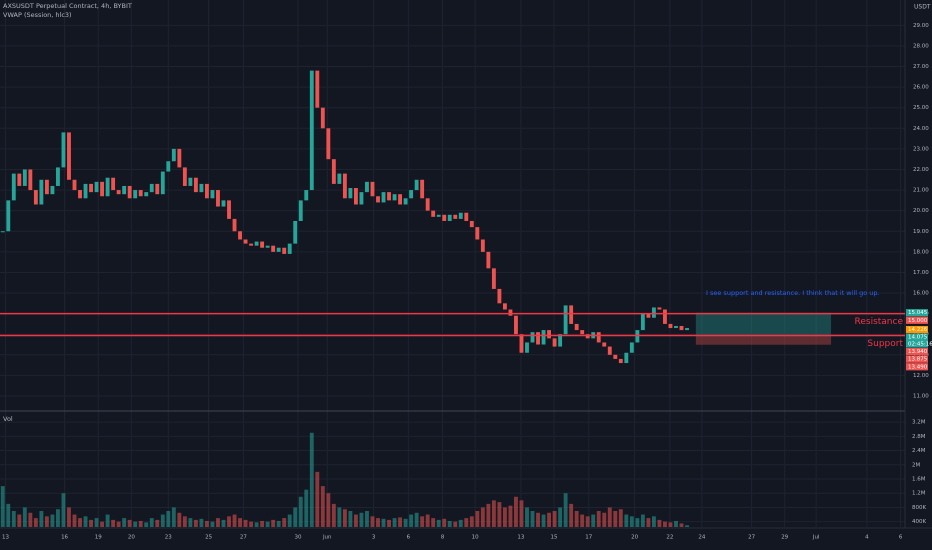 Image resolution: width=932 pixels, height=550 pixels. What do you see at coordinates (917, 359) in the screenshot?
I see `price-label-box` at bounding box center [917, 359].